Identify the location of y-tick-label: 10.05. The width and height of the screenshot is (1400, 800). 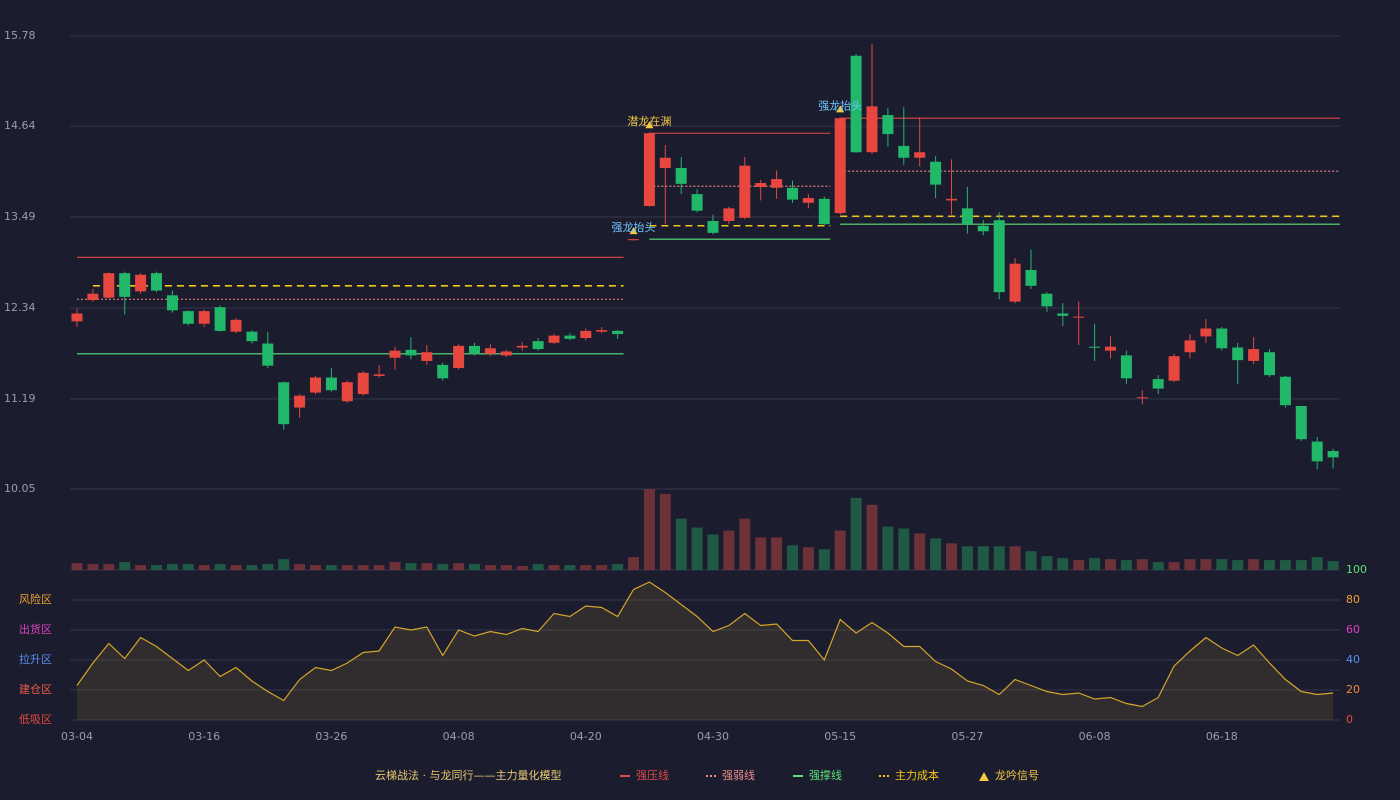
(20, 488).